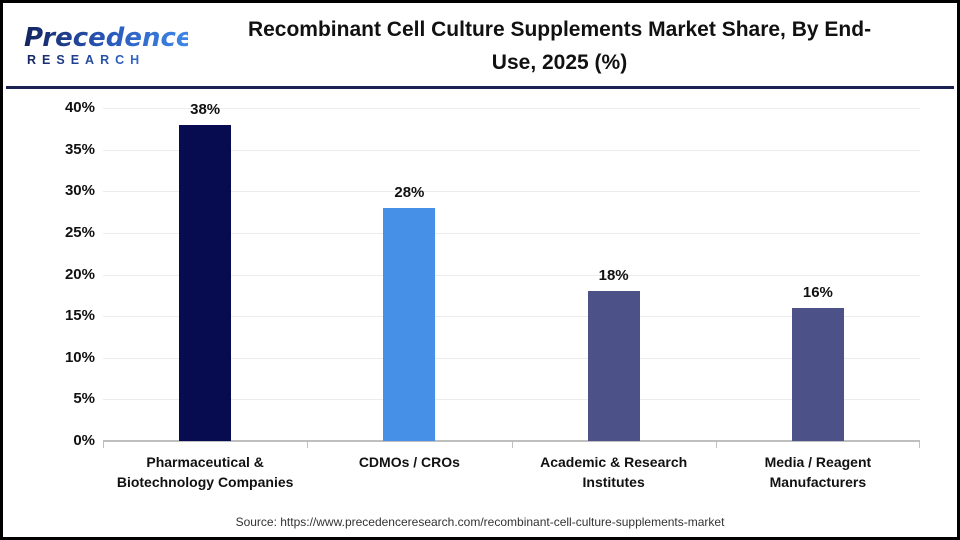 This screenshot has height=540, width=960. Describe the element at coordinates (613, 276) in the screenshot. I see `bar-value-label: 18%` at that location.